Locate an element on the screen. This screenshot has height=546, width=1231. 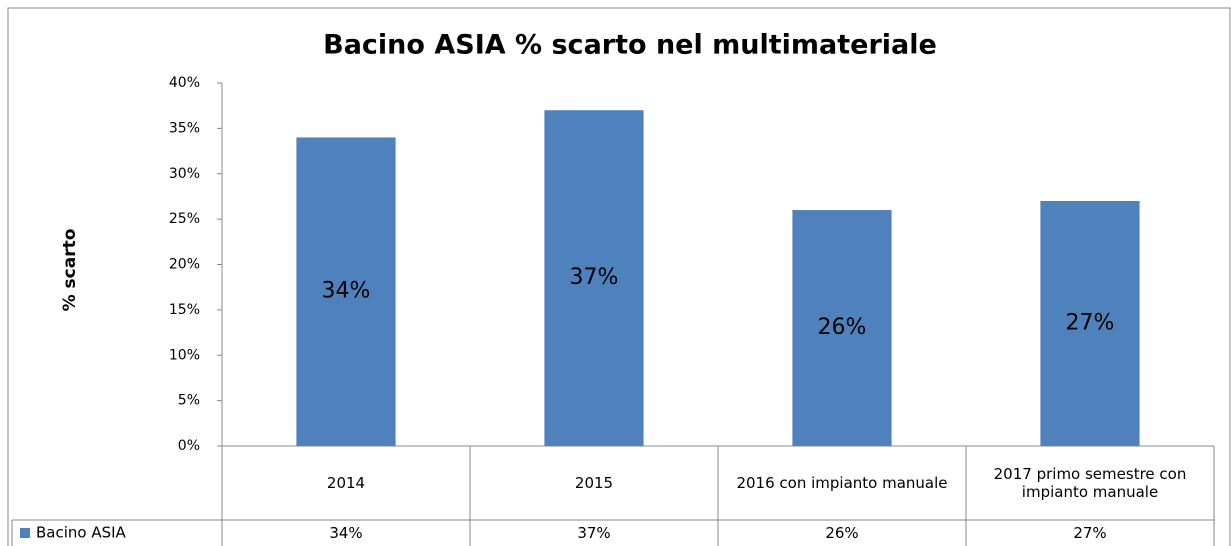
y-tick-label: 25% is located at coordinates (184, 219).